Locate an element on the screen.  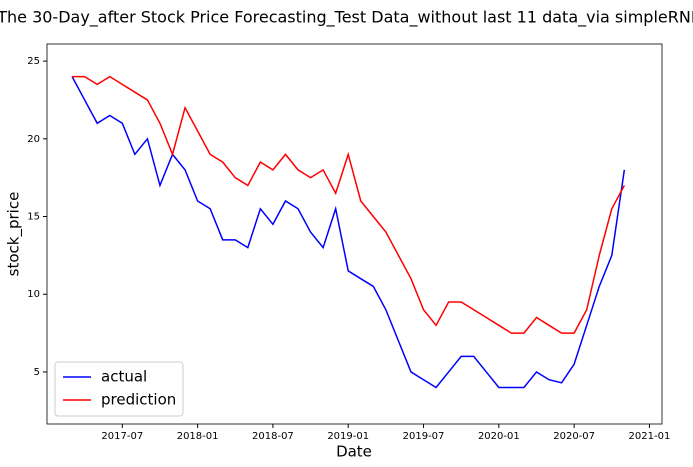
legend-box is located at coordinates (119, 389).